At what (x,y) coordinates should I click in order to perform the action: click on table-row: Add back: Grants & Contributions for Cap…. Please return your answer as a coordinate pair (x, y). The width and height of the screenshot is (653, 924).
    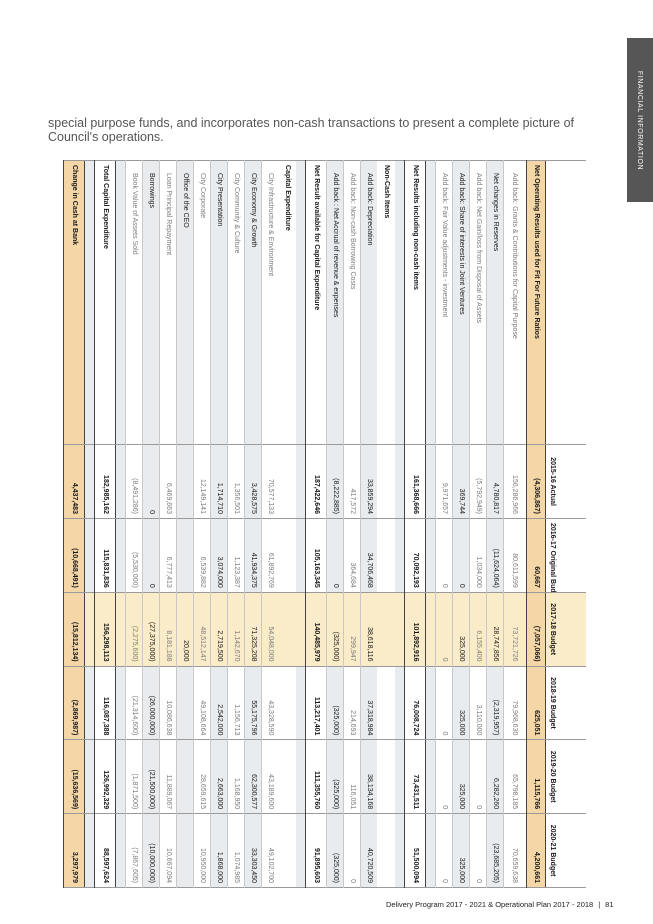
    Looking at the image, I should click on (515, 524).